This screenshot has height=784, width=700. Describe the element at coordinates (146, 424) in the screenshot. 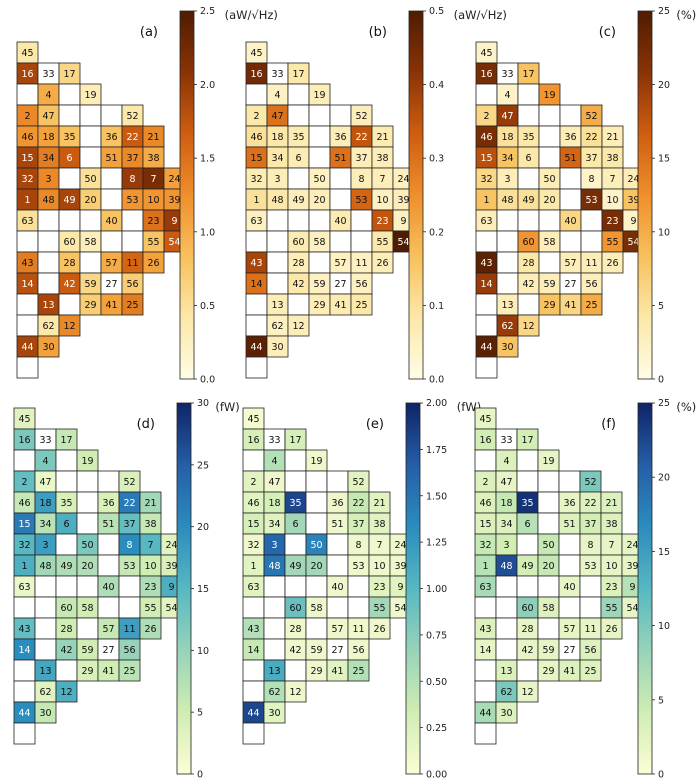

I see `panel-label: (d)` at that location.